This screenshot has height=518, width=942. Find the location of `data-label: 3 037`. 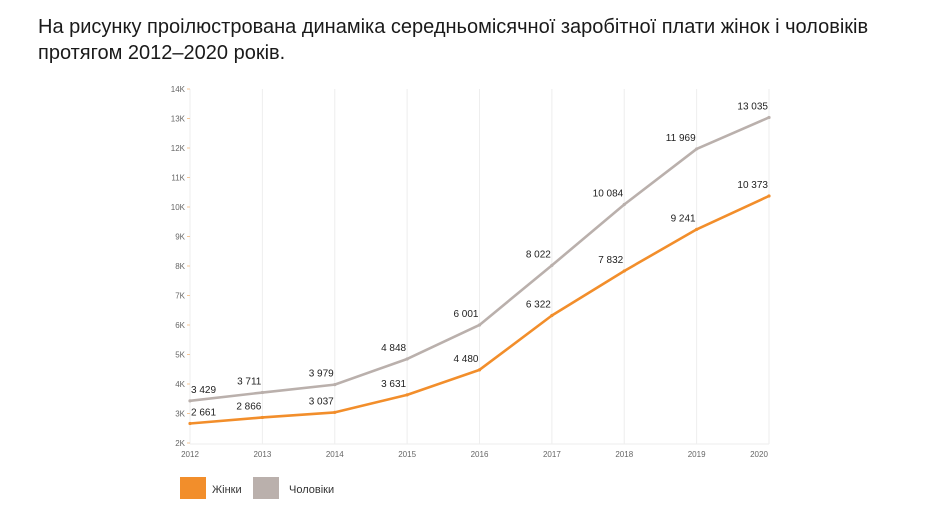

data-label: 3 037 is located at coordinates (321, 401).